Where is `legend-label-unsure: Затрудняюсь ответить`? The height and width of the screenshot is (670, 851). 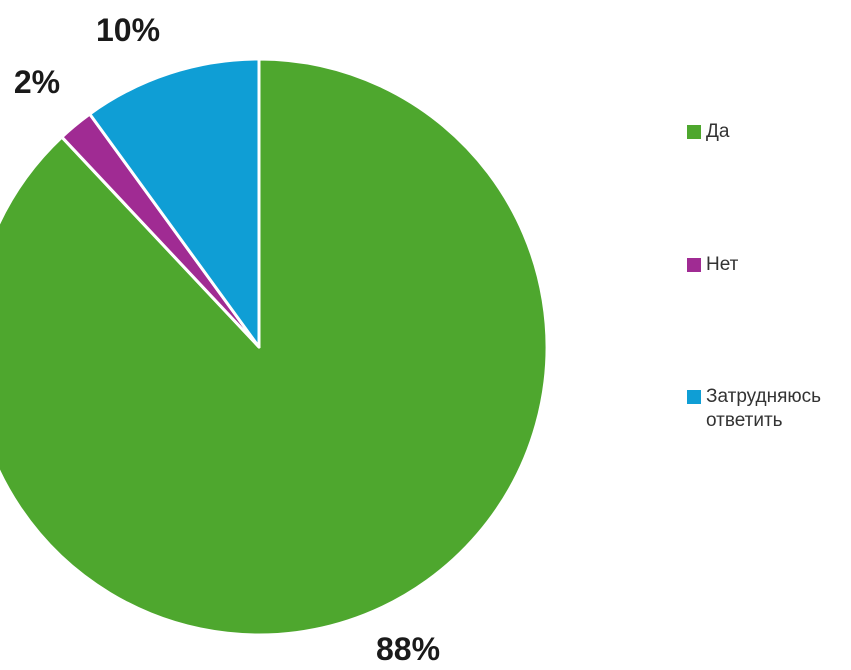
legend-label-unsure: Затрудняюсь ответить is located at coordinates (764, 408).